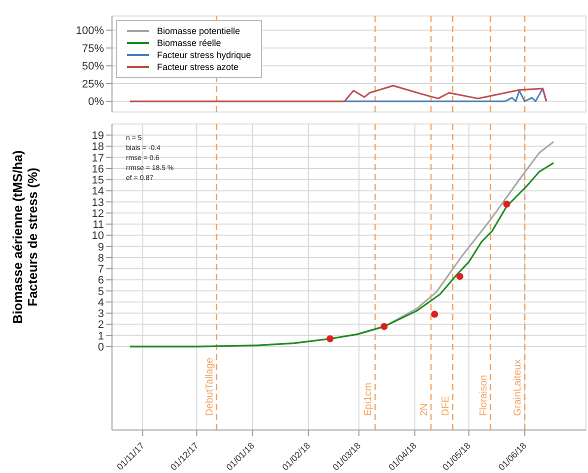 This screenshot has height=473, width=588. I want to click on y-tick-label: 14, so click(98, 192).